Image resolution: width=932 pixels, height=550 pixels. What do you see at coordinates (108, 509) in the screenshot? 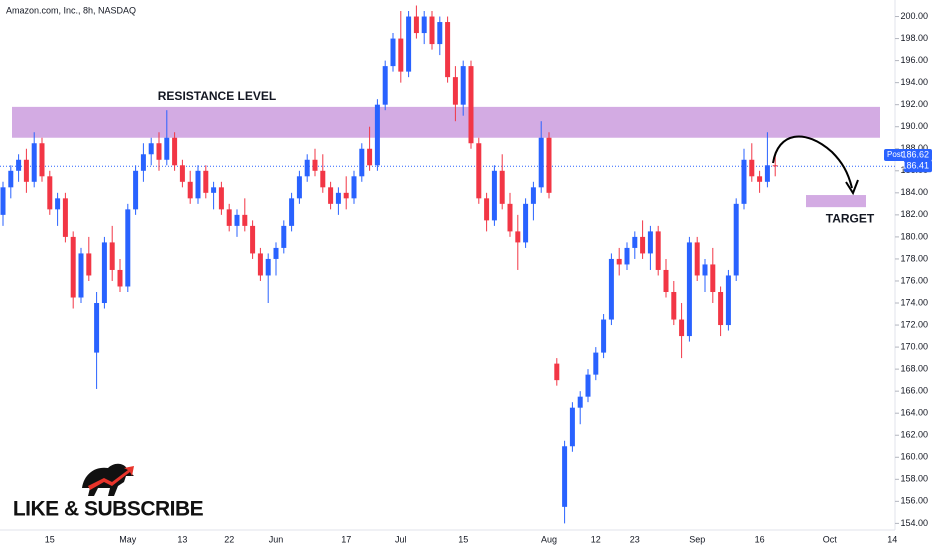
I see `watermark: LIKE & SUBSCRIBE` at bounding box center [108, 509].